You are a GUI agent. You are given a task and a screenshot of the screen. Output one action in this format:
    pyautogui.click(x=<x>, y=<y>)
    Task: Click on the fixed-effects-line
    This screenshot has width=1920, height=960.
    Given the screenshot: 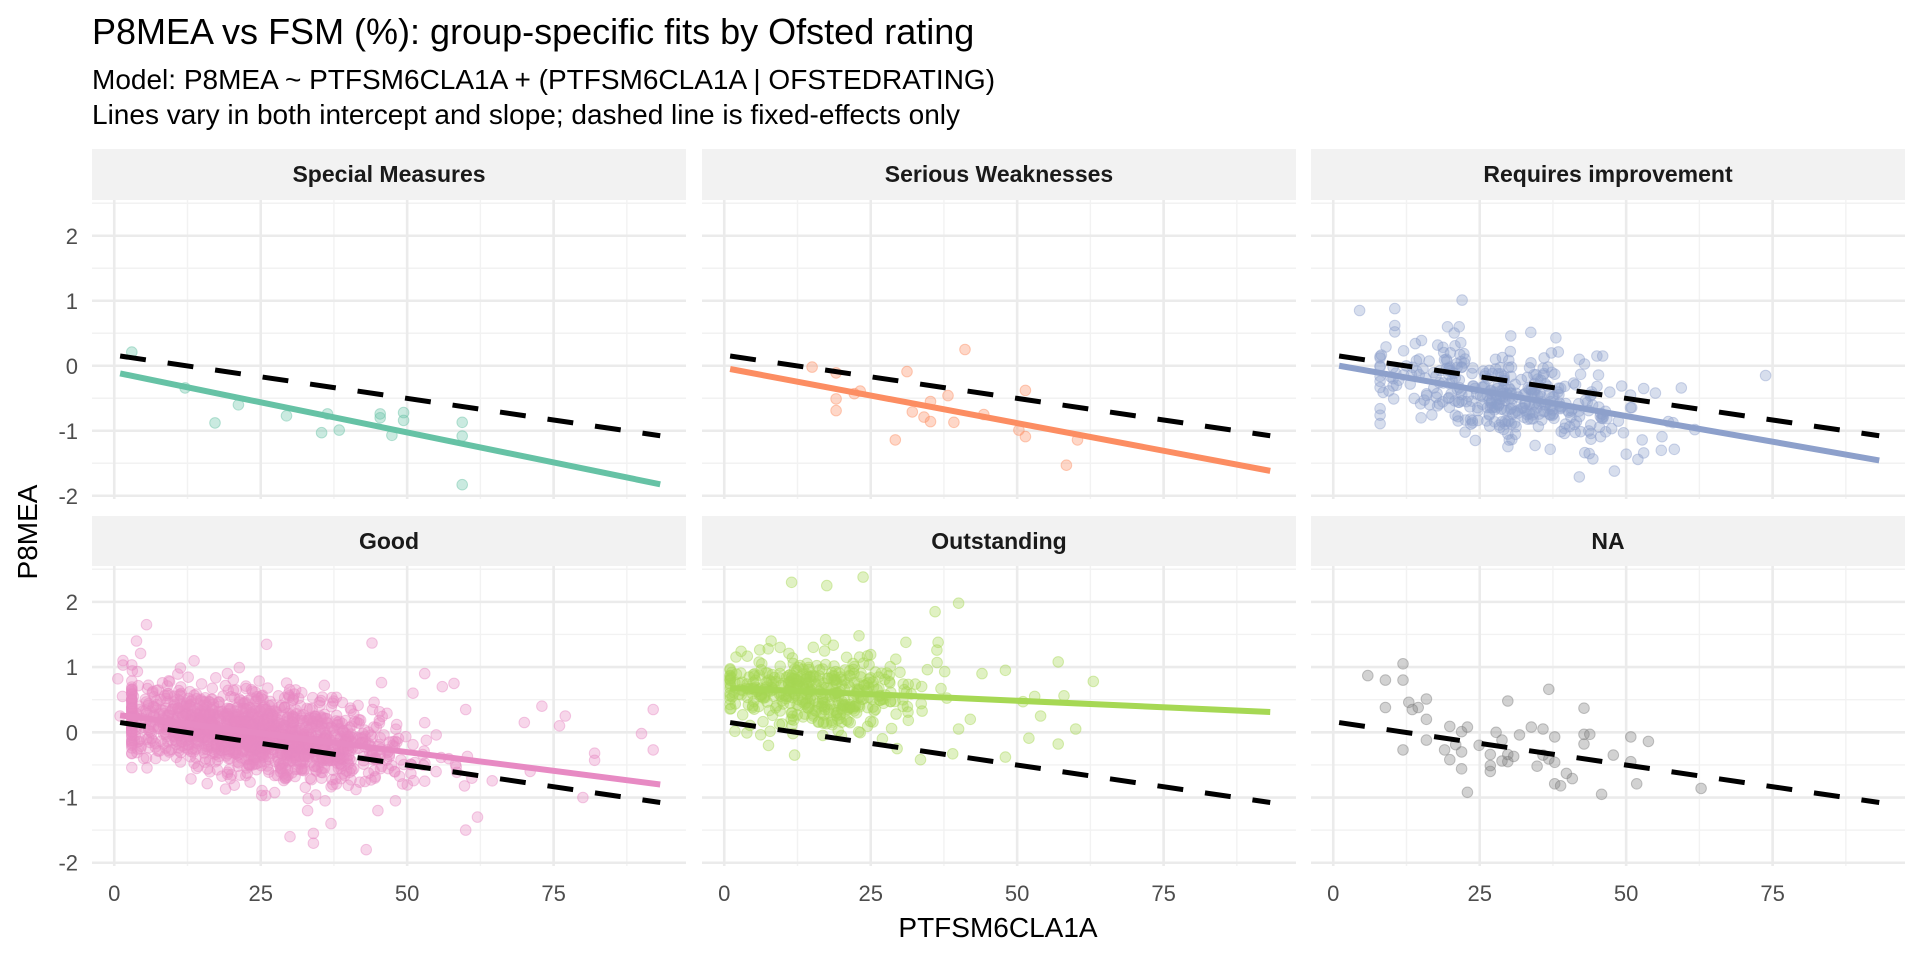 What is the action you would take?
    pyautogui.click(x=1609, y=396)
    